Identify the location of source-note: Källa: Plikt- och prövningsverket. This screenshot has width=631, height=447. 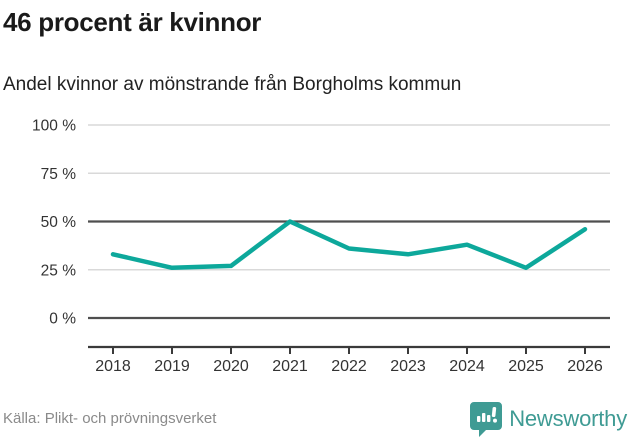
(110, 418).